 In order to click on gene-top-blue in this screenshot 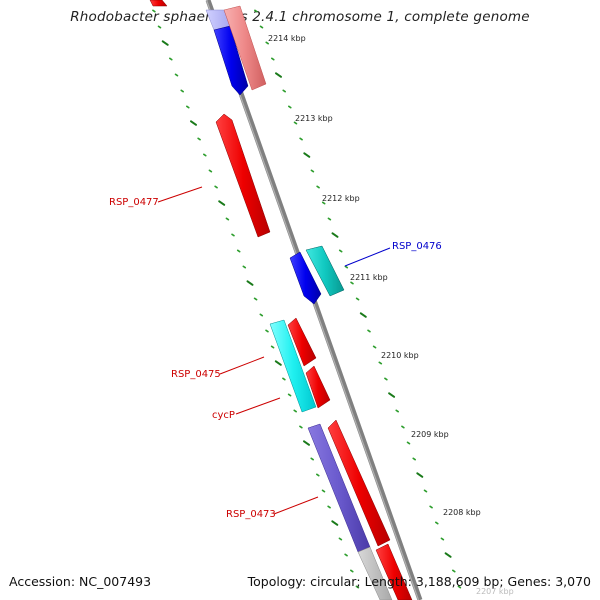, I will do `click(231, 60)`.